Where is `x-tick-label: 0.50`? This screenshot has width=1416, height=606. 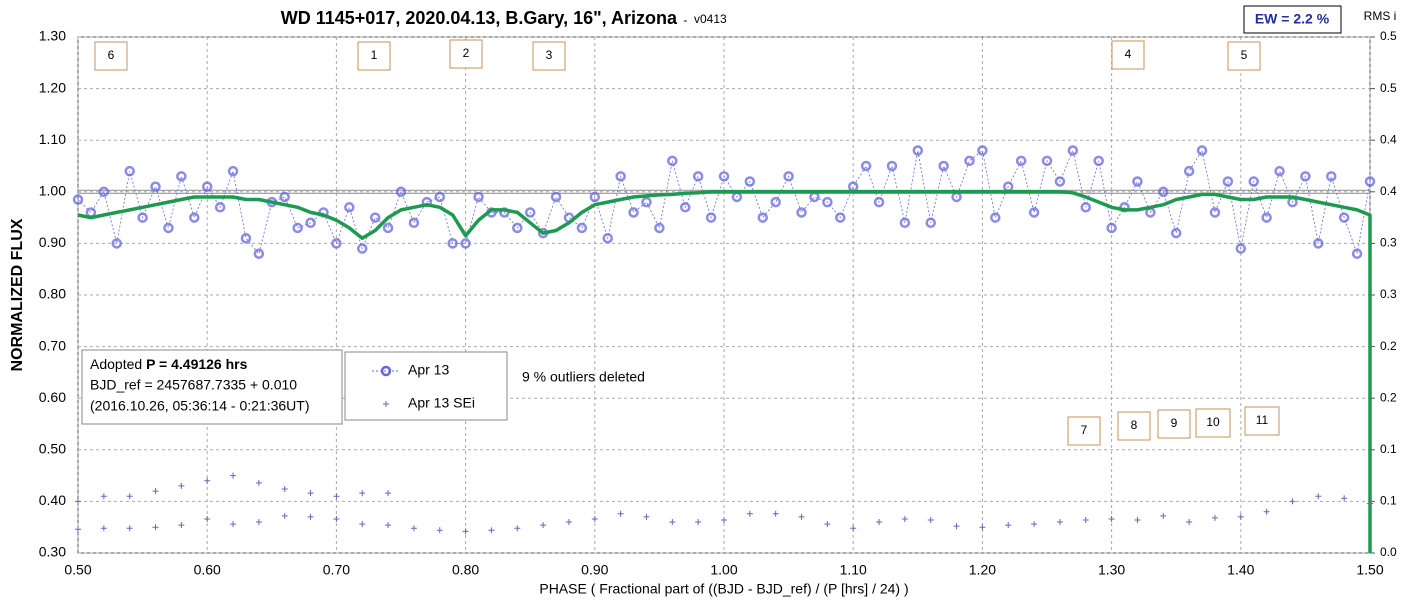 x-tick-label: 0.50 is located at coordinates (77, 570).